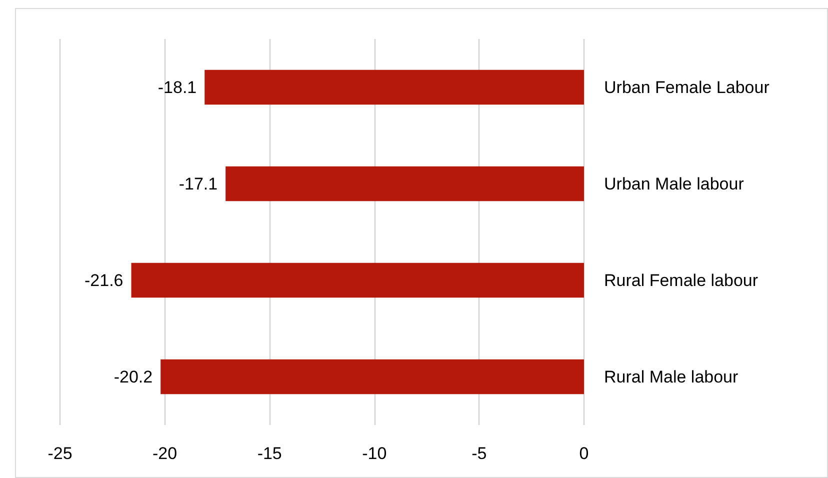 The image size is (828, 478). Describe the element at coordinates (177, 87) in the screenshot. I see `data-label: -18.1` at that location.